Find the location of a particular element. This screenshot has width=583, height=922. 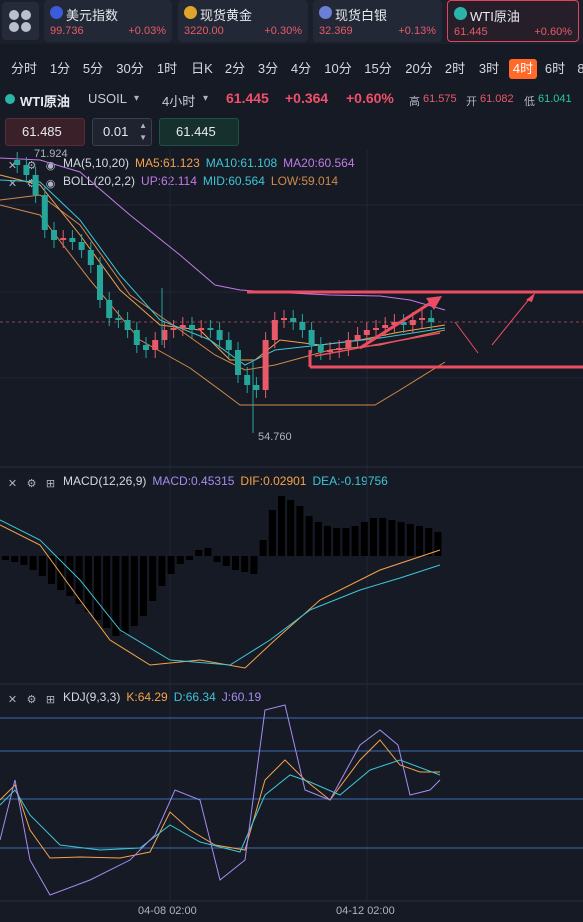

ticker-silver: 现货白银 32.369 +0.13% is located at coordinates (377, 21).